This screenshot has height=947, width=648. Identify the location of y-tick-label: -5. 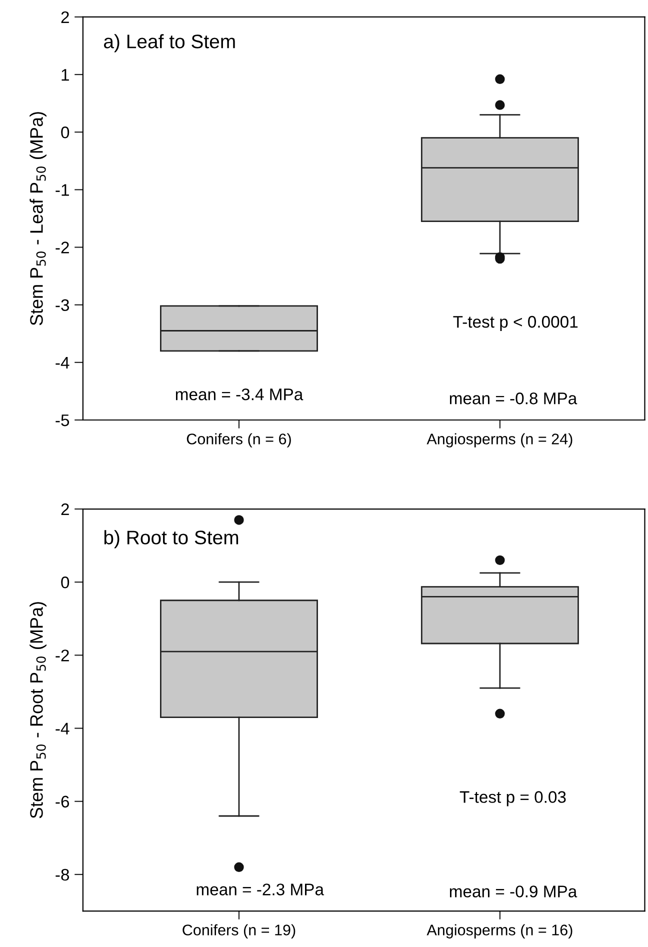
(63, 420).